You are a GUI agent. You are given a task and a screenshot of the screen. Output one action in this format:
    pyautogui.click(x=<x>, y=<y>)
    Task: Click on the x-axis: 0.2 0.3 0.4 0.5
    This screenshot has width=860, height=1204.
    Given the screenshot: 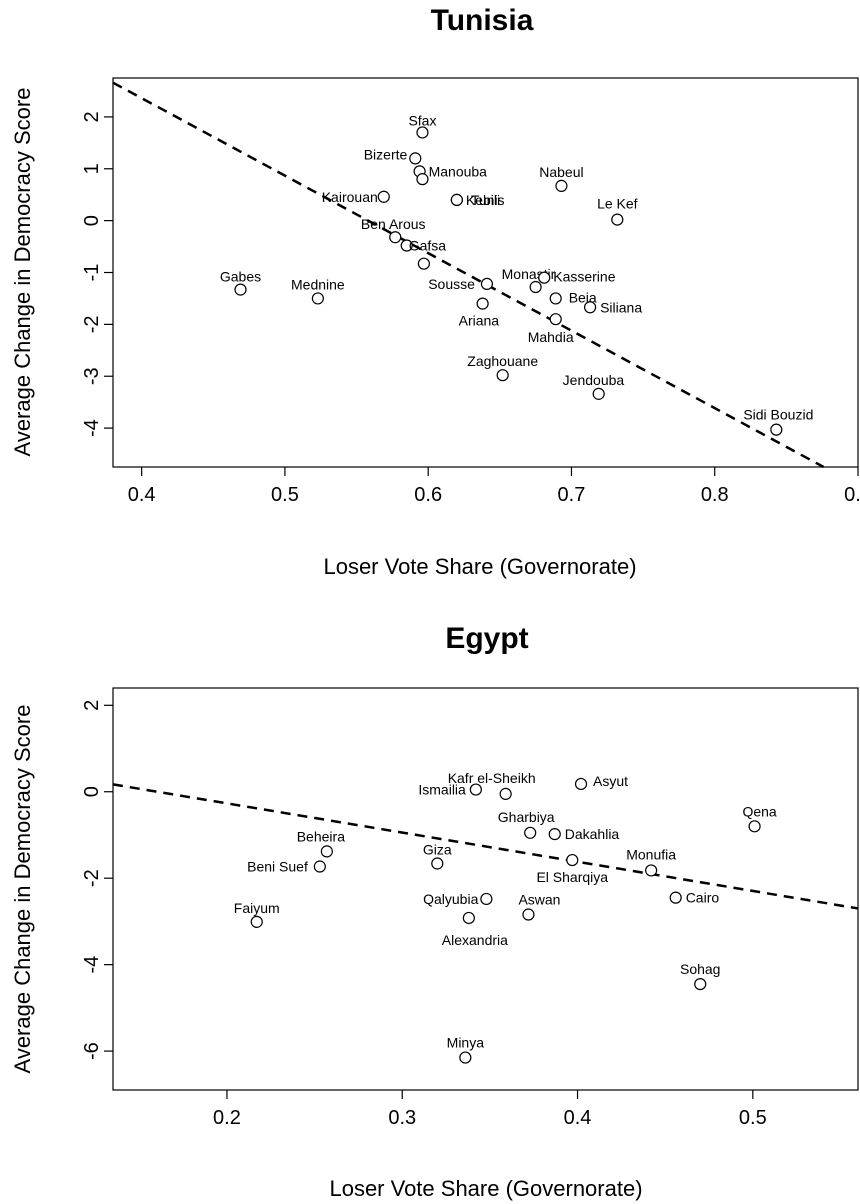 What is the action you would take?
    pyautogui.click(x=490, y=1109)
    